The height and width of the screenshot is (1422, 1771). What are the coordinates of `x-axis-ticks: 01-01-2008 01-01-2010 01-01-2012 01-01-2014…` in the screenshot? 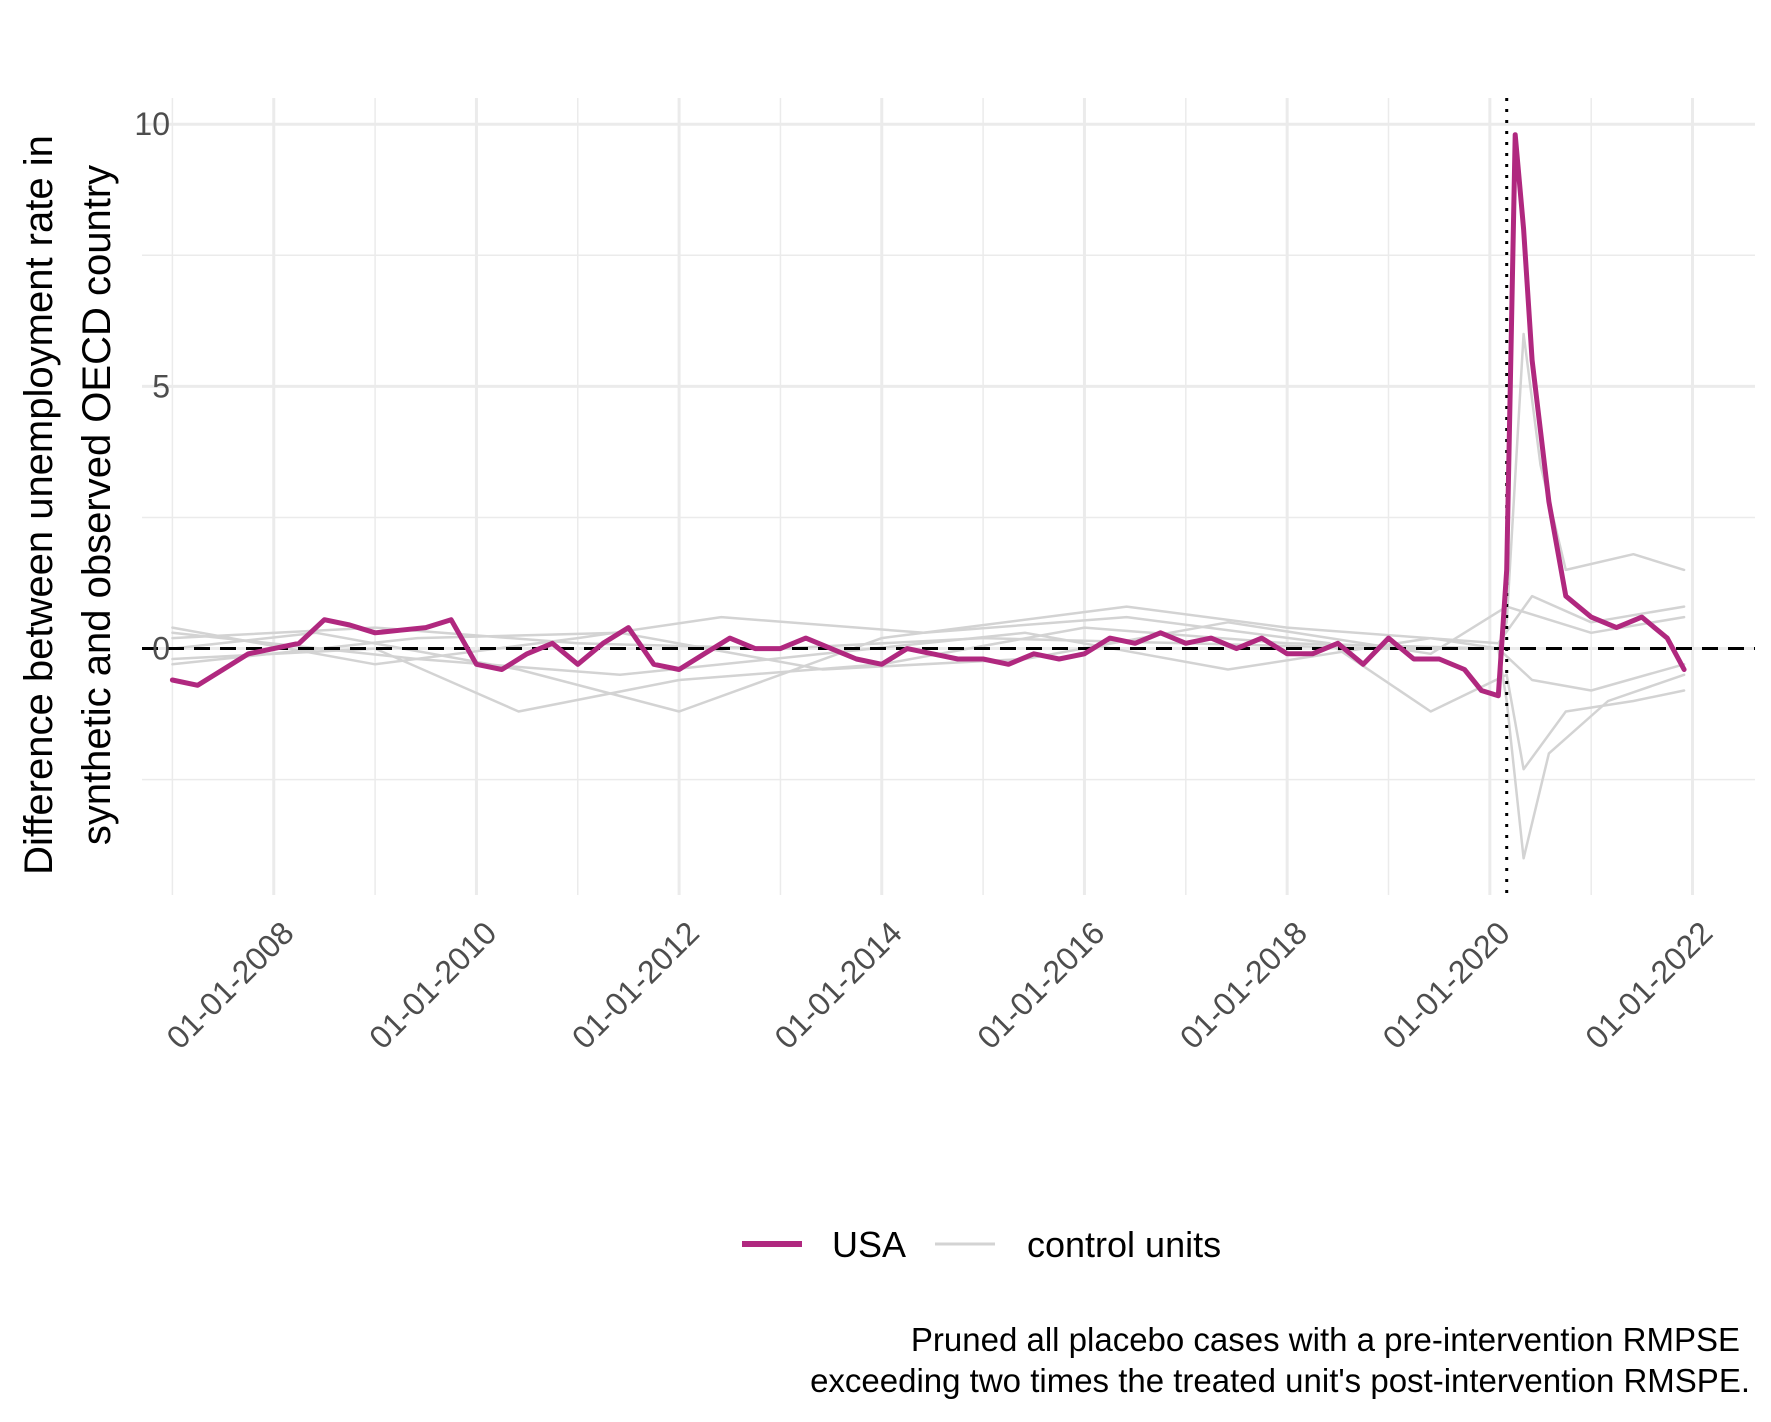 It's located at (939, 984).